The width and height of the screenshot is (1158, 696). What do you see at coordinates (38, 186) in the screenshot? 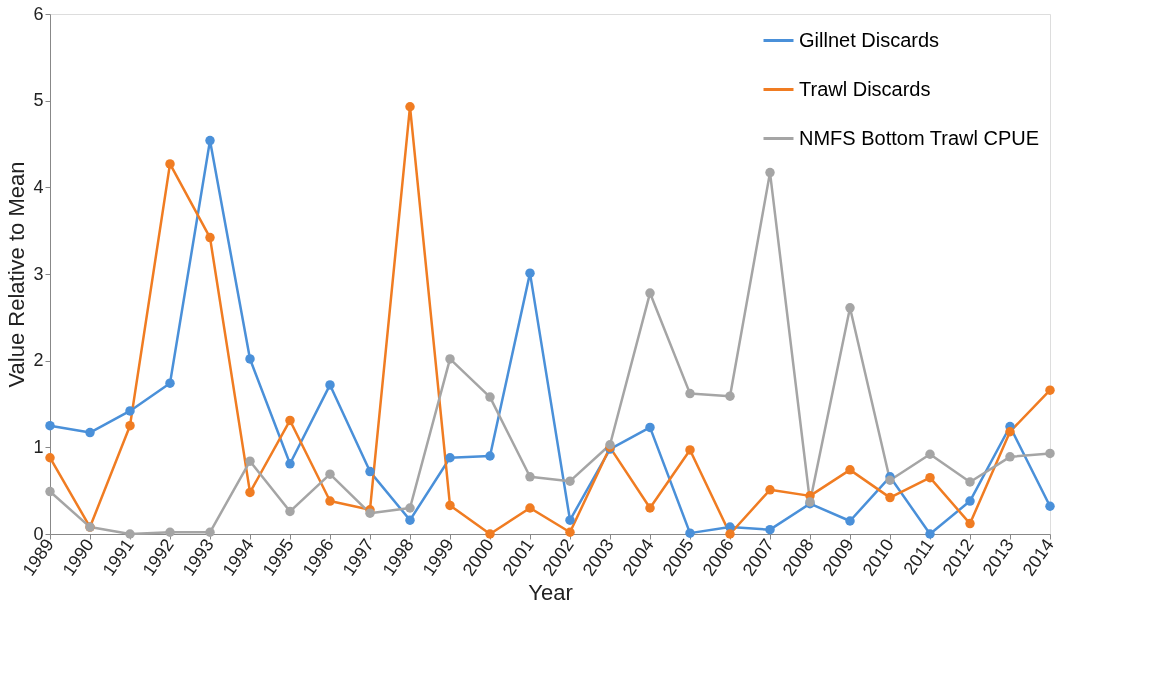
I see `y-tick-label: 4` at bounding box center [38, 186].